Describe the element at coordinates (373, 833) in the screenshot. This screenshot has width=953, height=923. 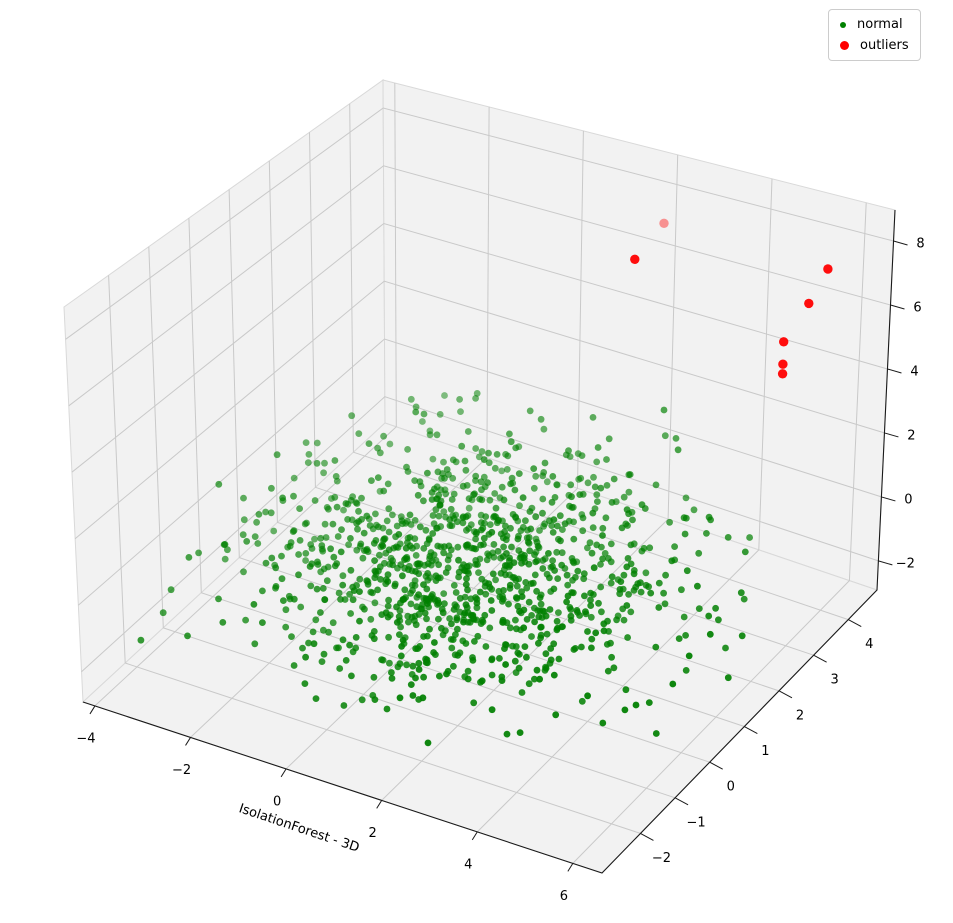
I see `x-tick-label: 2` at that location.